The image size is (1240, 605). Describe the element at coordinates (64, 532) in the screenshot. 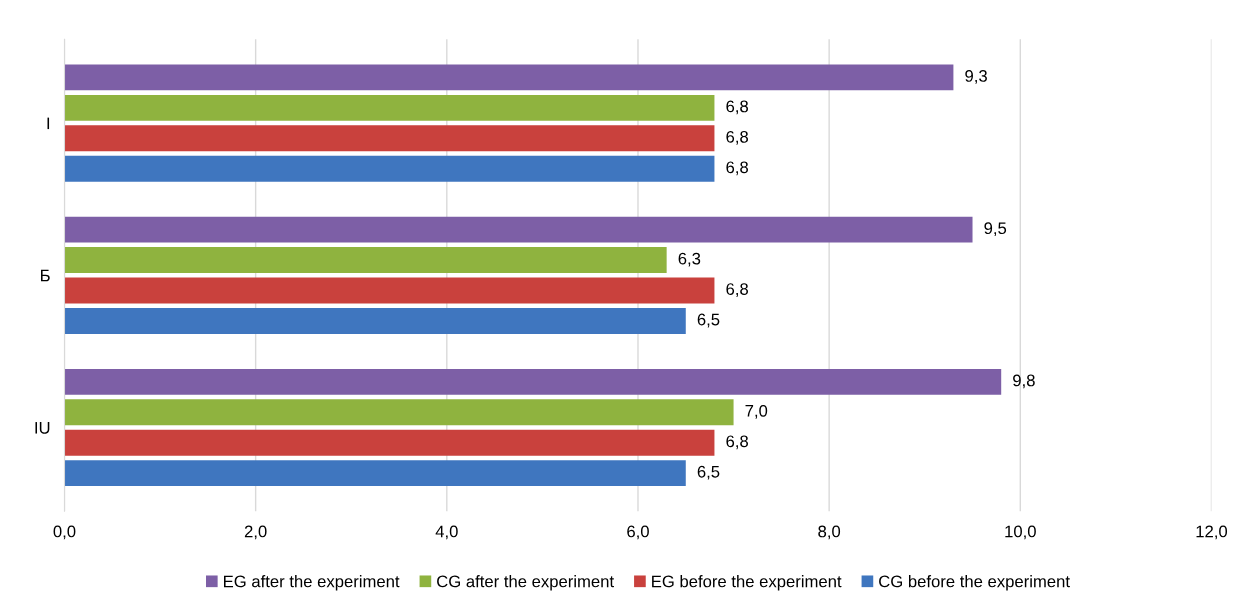

I see `x-tick-label: 0,0` at that location.